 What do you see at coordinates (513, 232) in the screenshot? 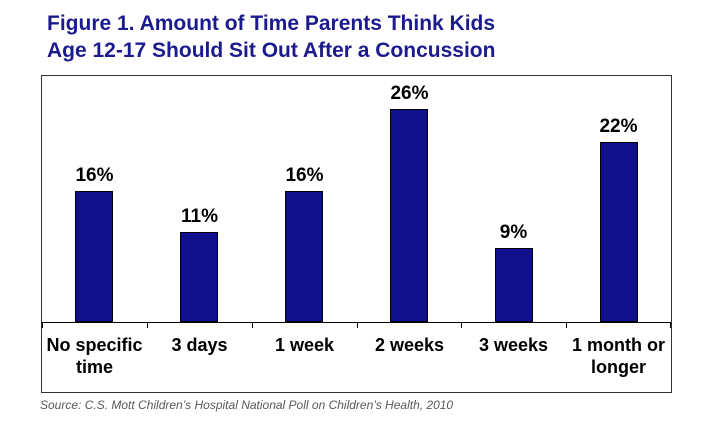
I see `bar-value-label-4: 9%` at bounding box center [513, 232].